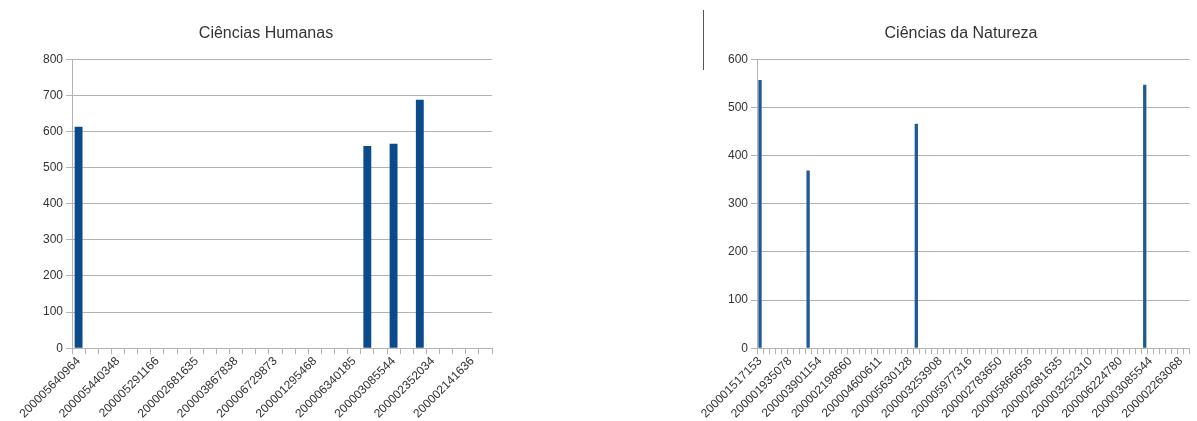 Image resolution: width=1197 pixels, height=421 pixels. Describe the element at coordinates (961, 33) in the screenshot. I see `chart-title: Ciências da Natureza` at that location.